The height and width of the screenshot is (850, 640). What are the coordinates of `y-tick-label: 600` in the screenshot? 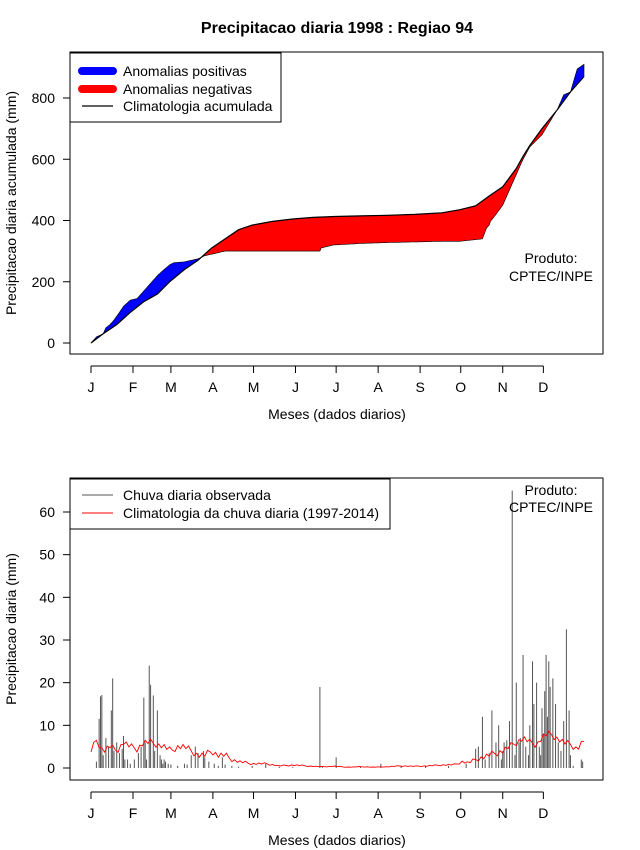 It's located at (44, 159).